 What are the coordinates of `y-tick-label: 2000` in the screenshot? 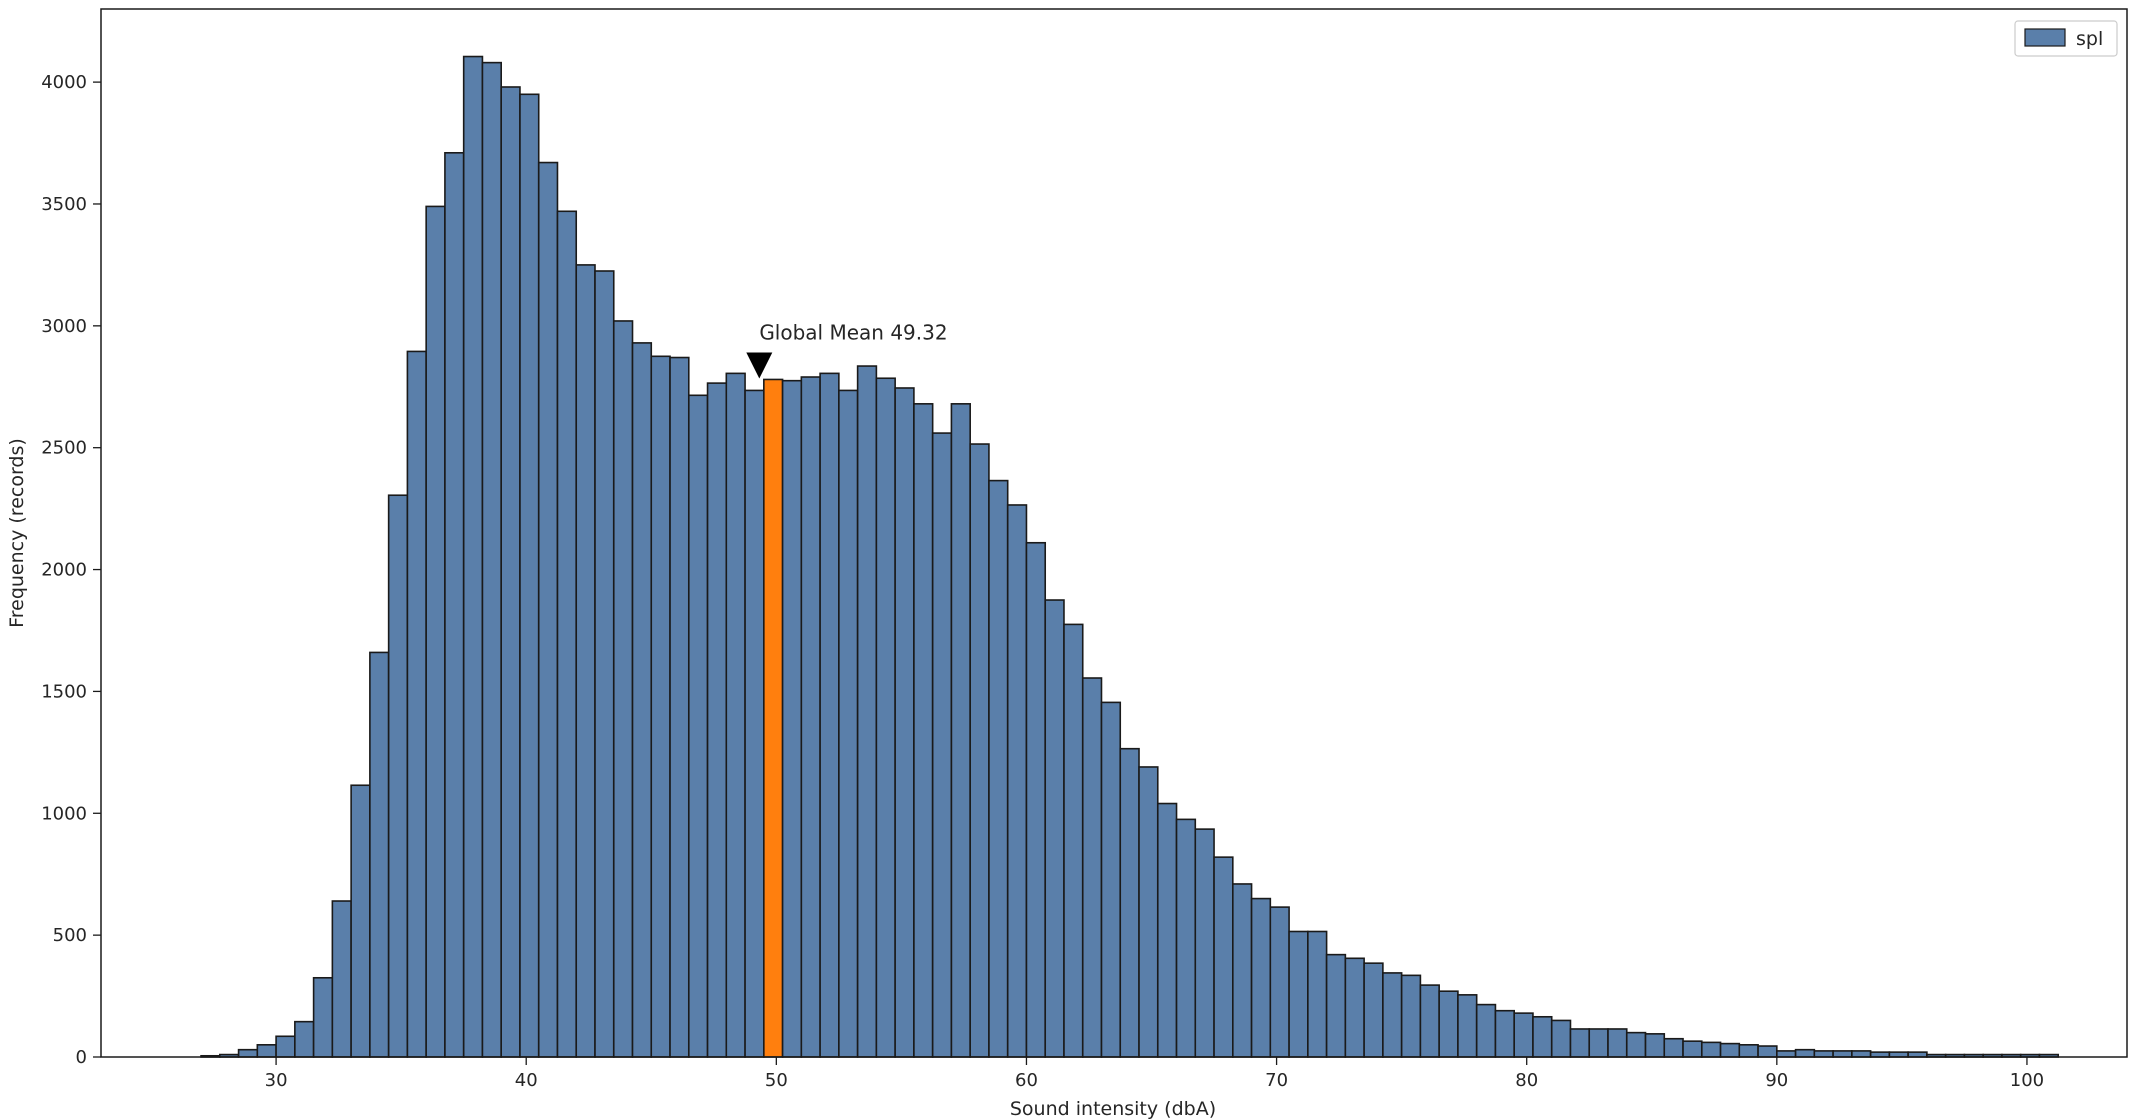 It's located at (64, 570).